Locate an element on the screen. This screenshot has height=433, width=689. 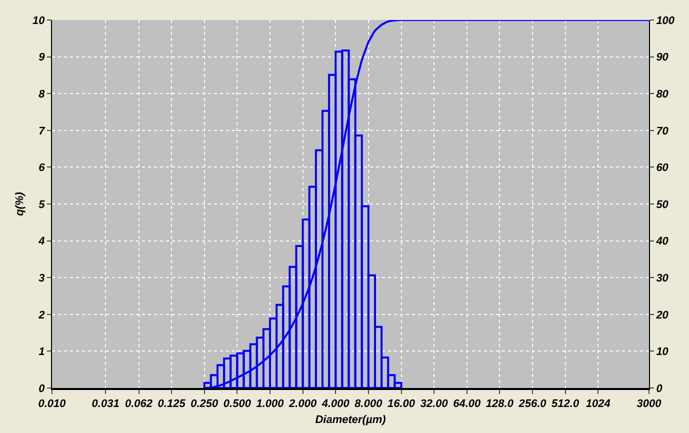
x-tick-label: 256.0 is located at coordinates (533, 404).